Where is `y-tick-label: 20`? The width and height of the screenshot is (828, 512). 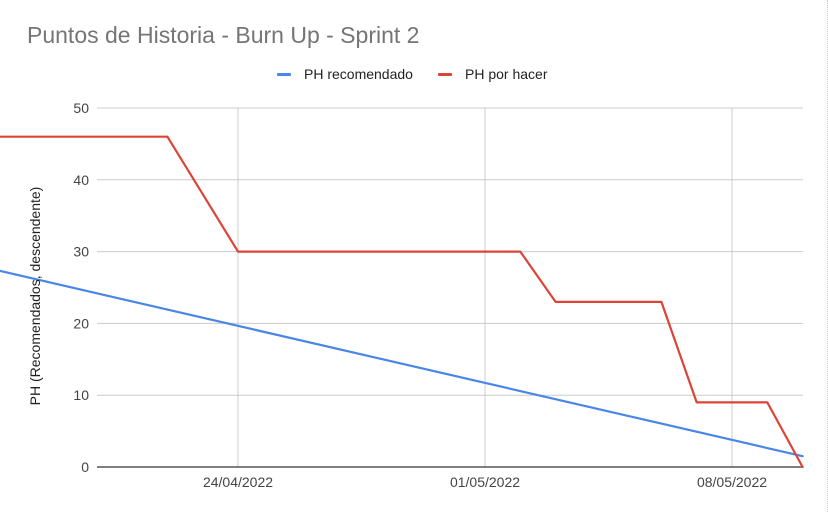
y-tick-label: 20 is located at coordinates (81, 323).